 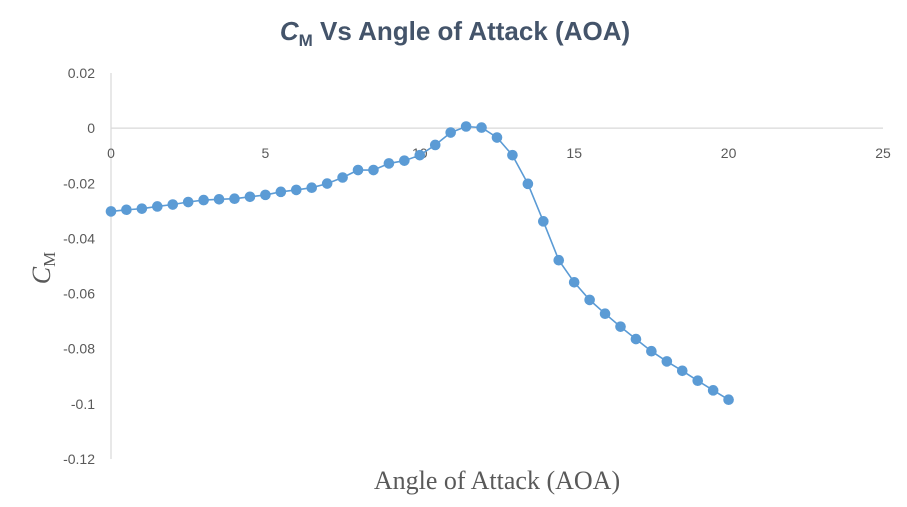 I want to click on chart-title-subscript: M, so click(x=306, y=40).